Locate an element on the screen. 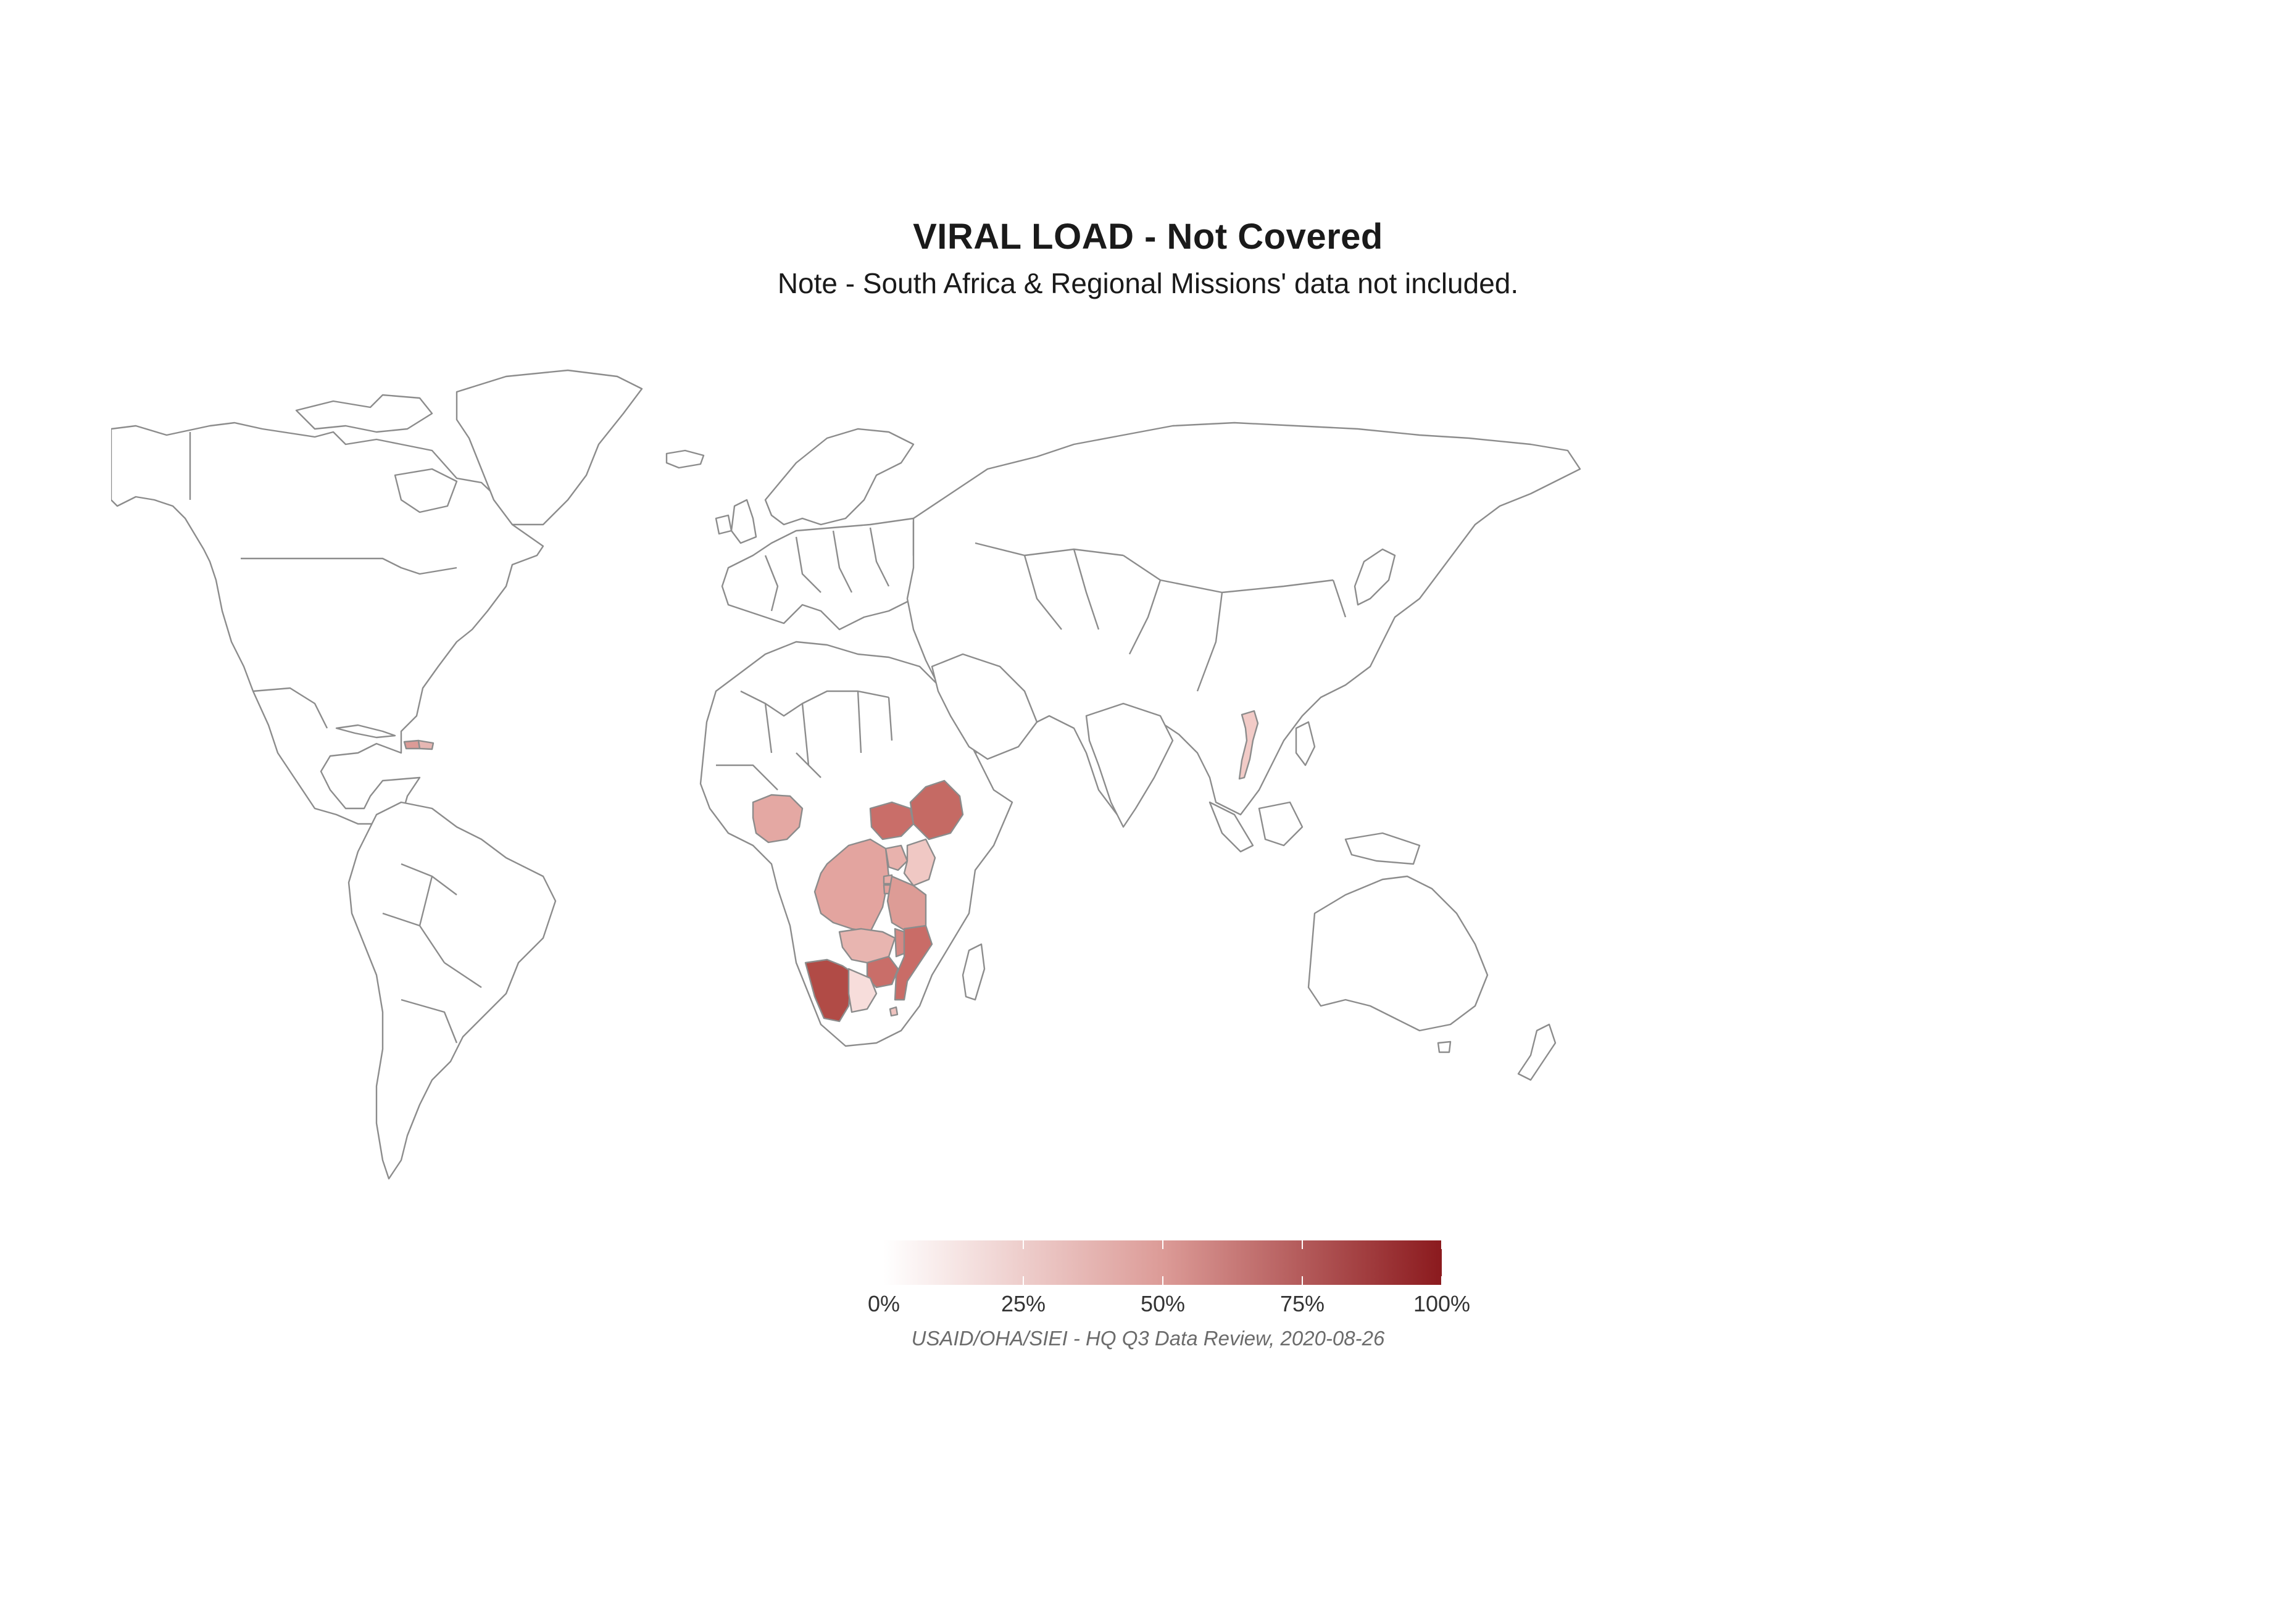 The width and height of the screenshot is (2296, 1607). country-malawi is located at coordinates (899, 943).